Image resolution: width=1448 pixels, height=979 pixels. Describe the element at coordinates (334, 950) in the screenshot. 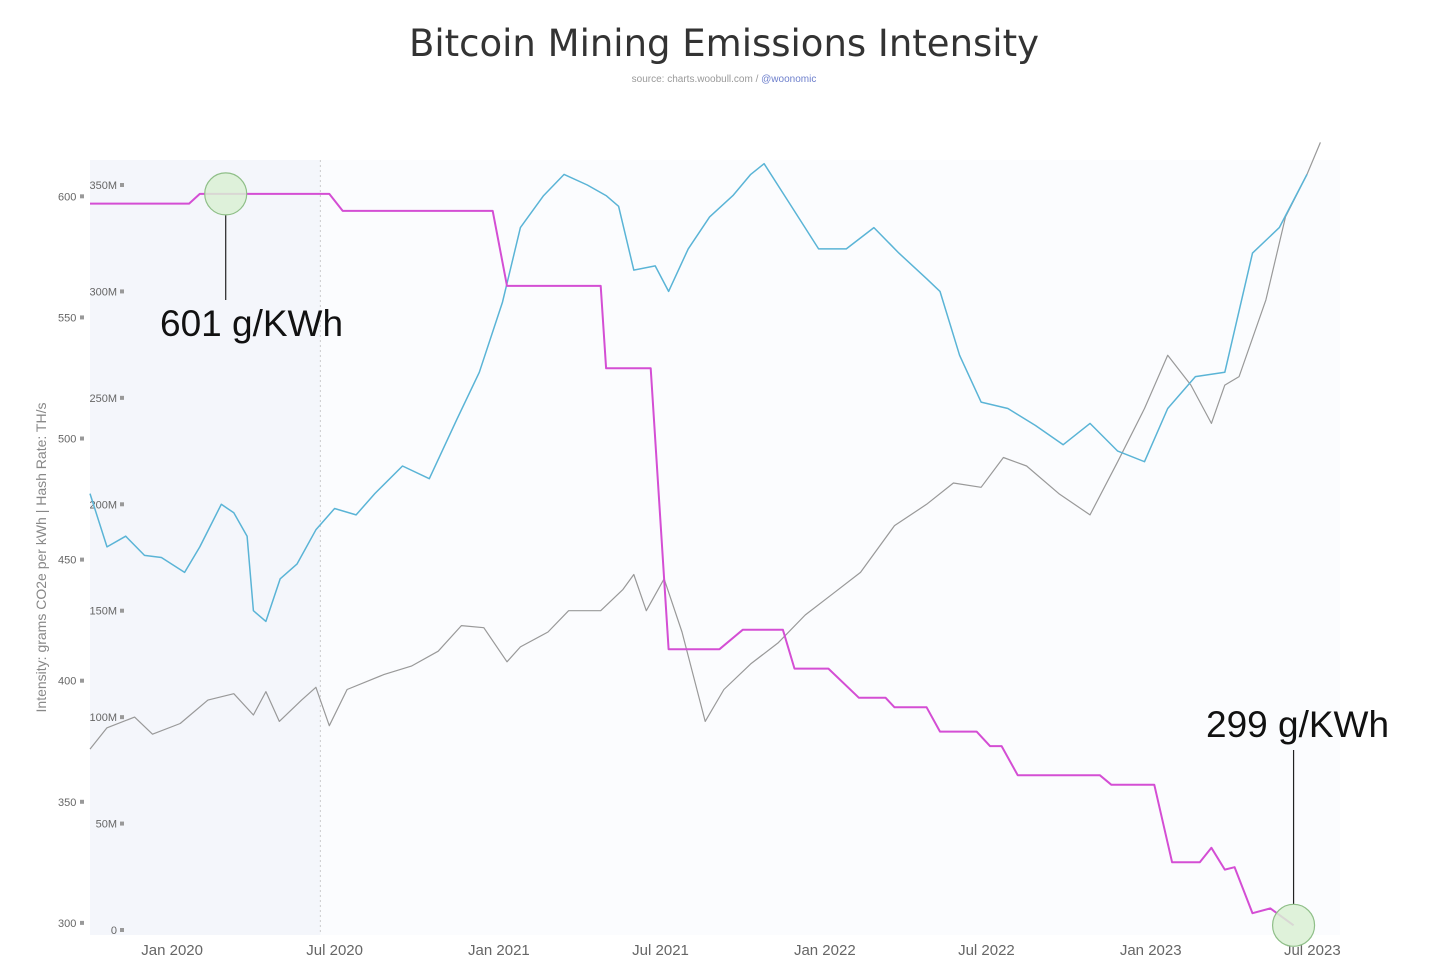

I see `x-tick-label: Jul 2020` at that location.